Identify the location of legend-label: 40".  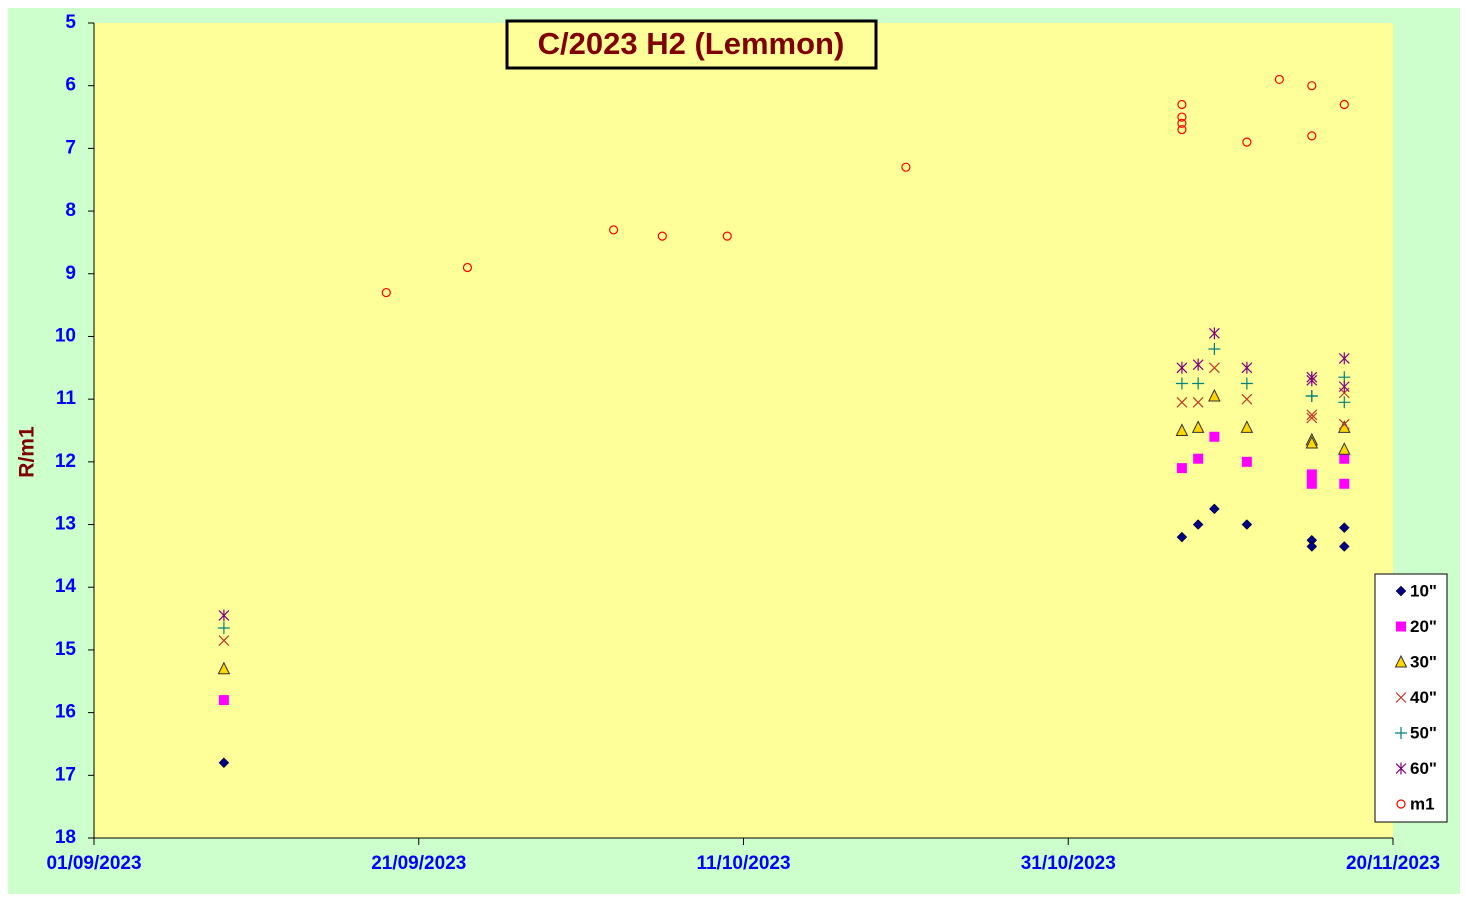
(1423, 697).